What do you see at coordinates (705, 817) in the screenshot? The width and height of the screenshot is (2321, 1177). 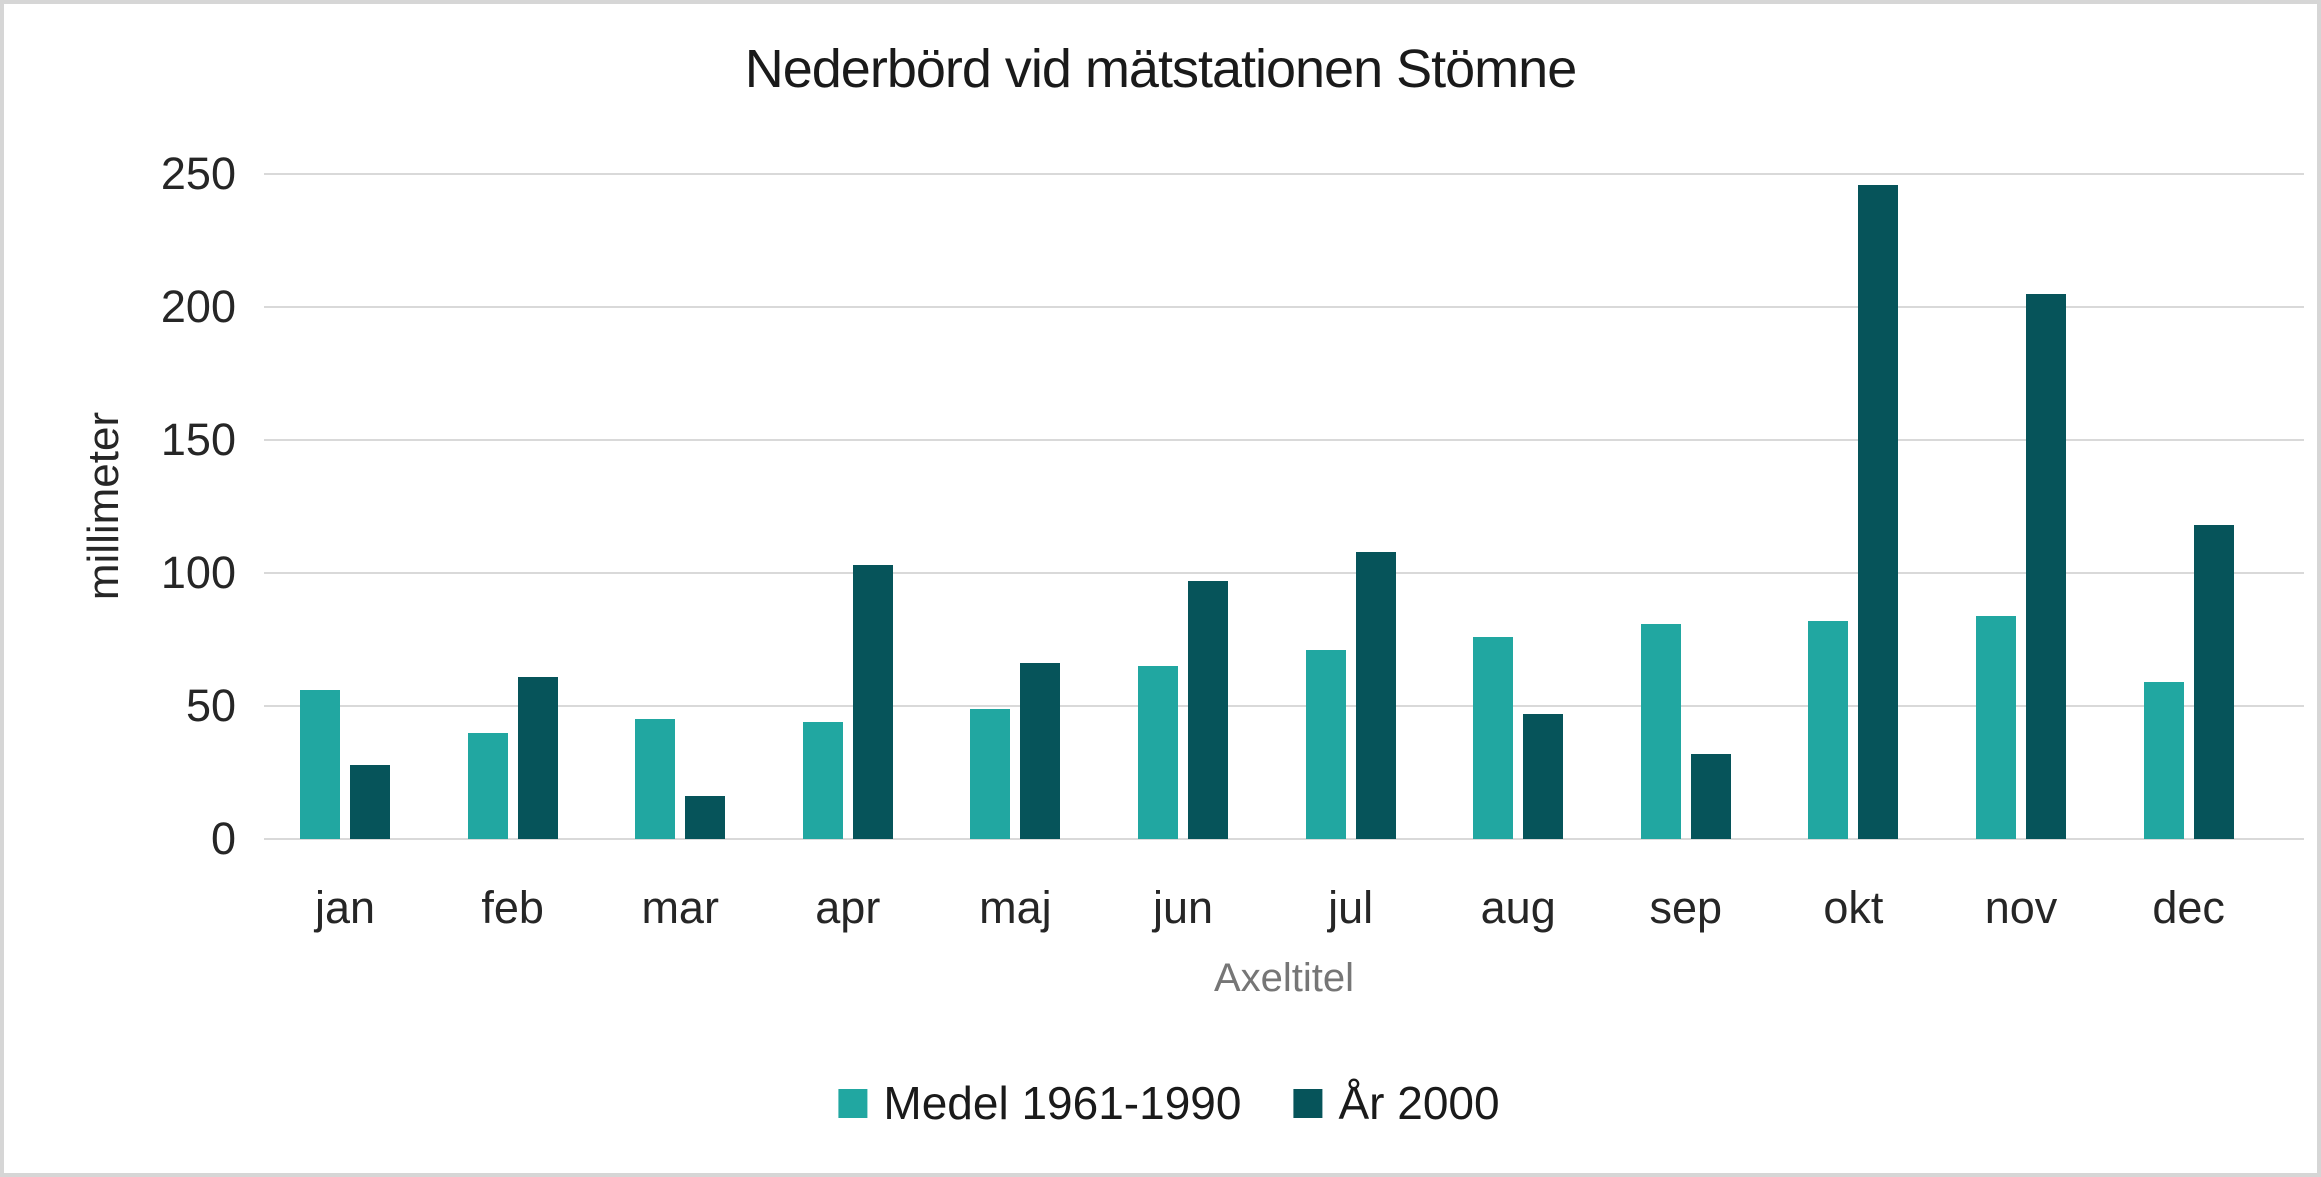 I see `bar-mar-ar2000` at bounding box center [705, 817].